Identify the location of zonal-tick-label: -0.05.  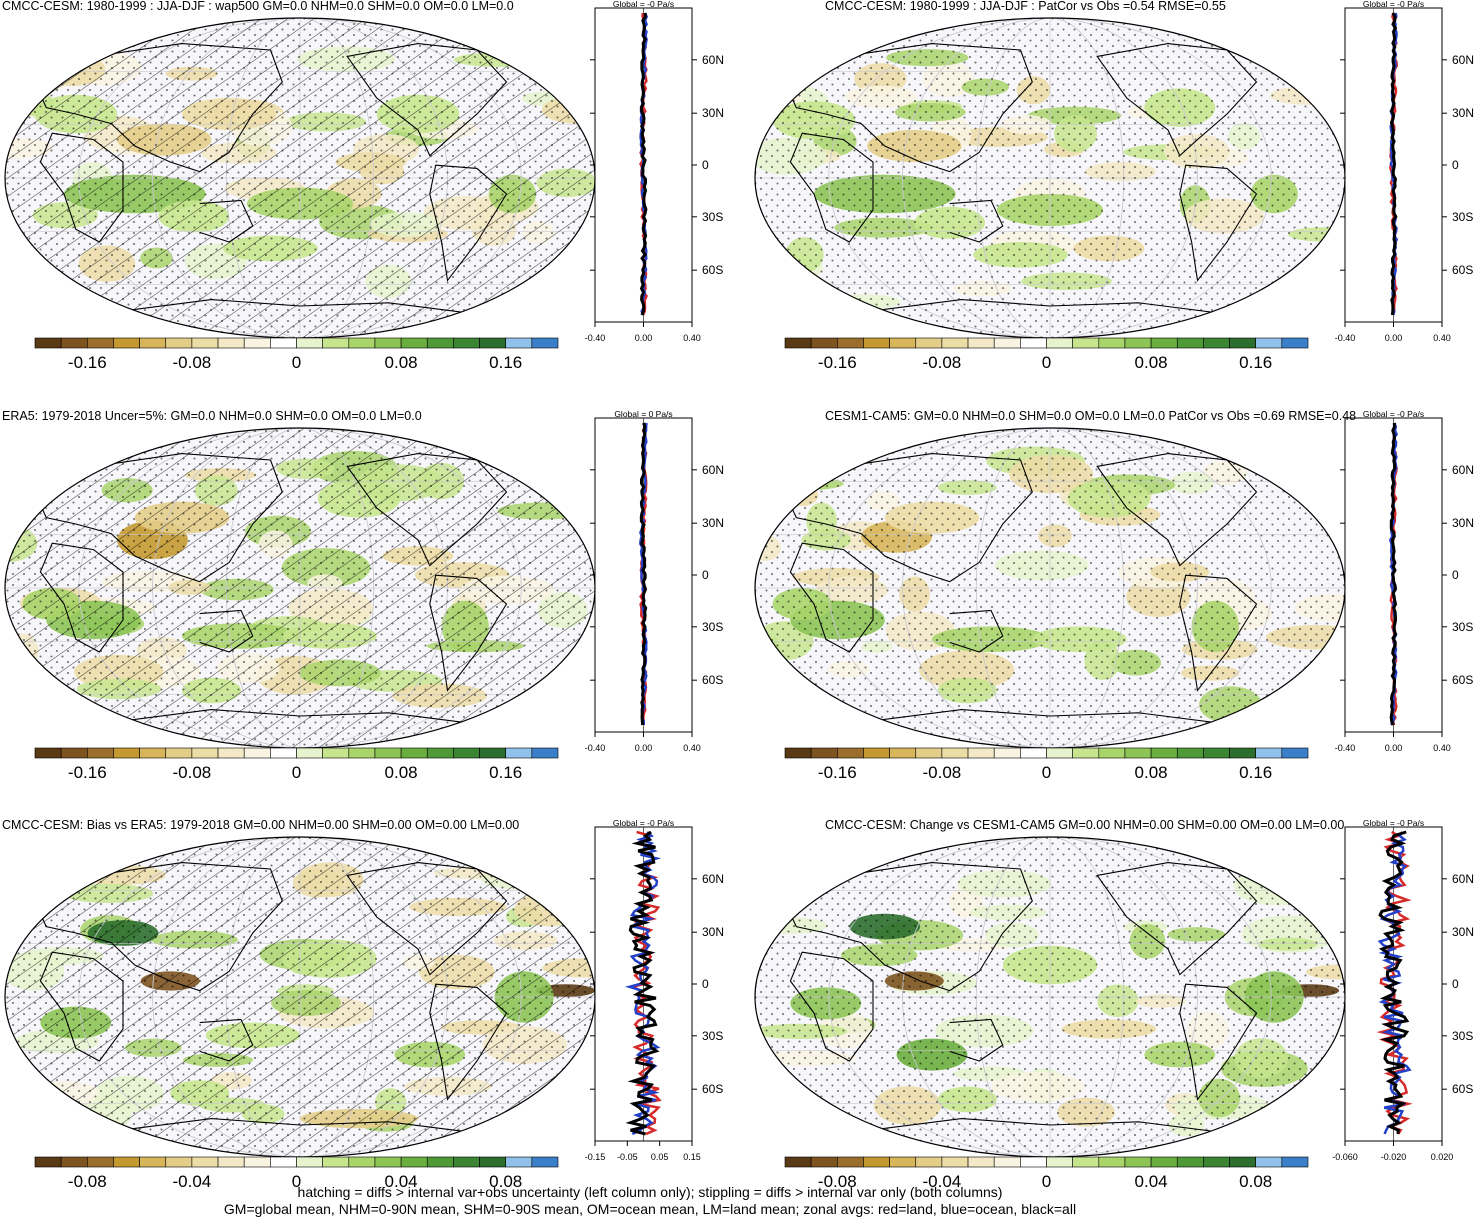
(627, 1157).